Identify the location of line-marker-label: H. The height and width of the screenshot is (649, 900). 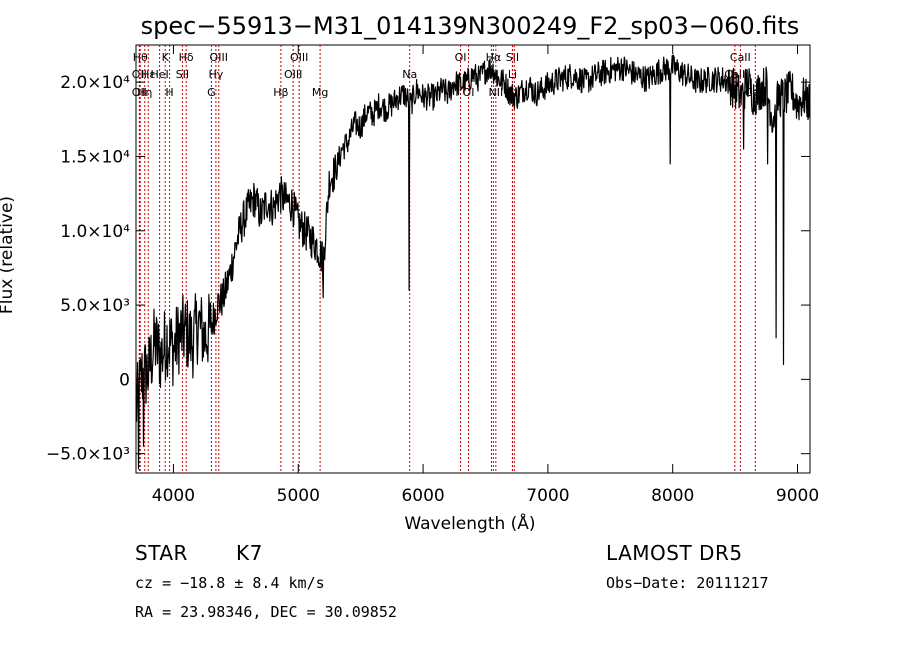
(169, 92).